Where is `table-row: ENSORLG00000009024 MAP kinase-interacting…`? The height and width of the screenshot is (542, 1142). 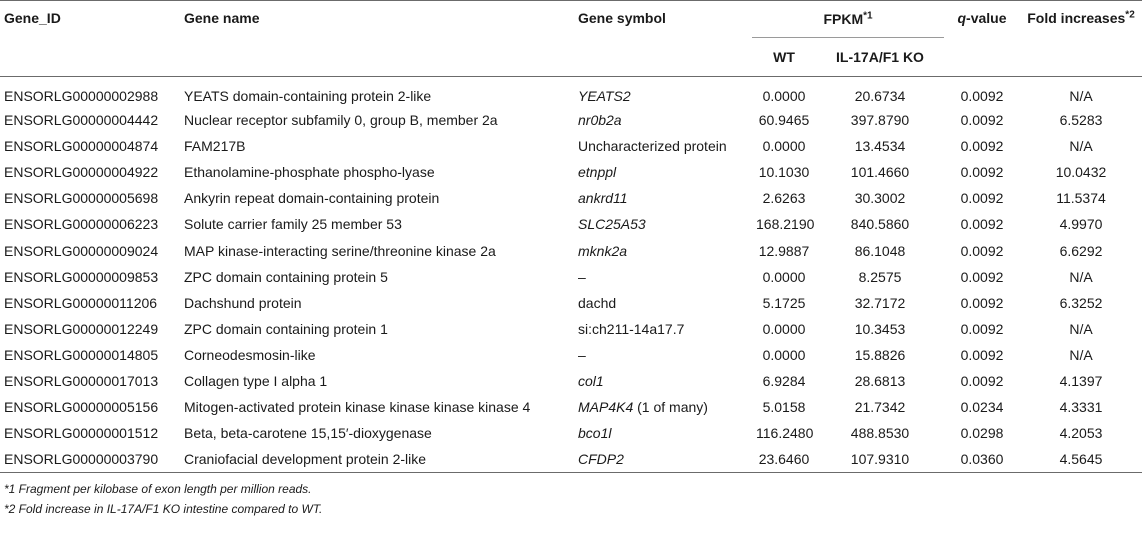 table-row: ENSORLG00000009024 MAP kinase-interacting… is located at coordinates (571, 250).